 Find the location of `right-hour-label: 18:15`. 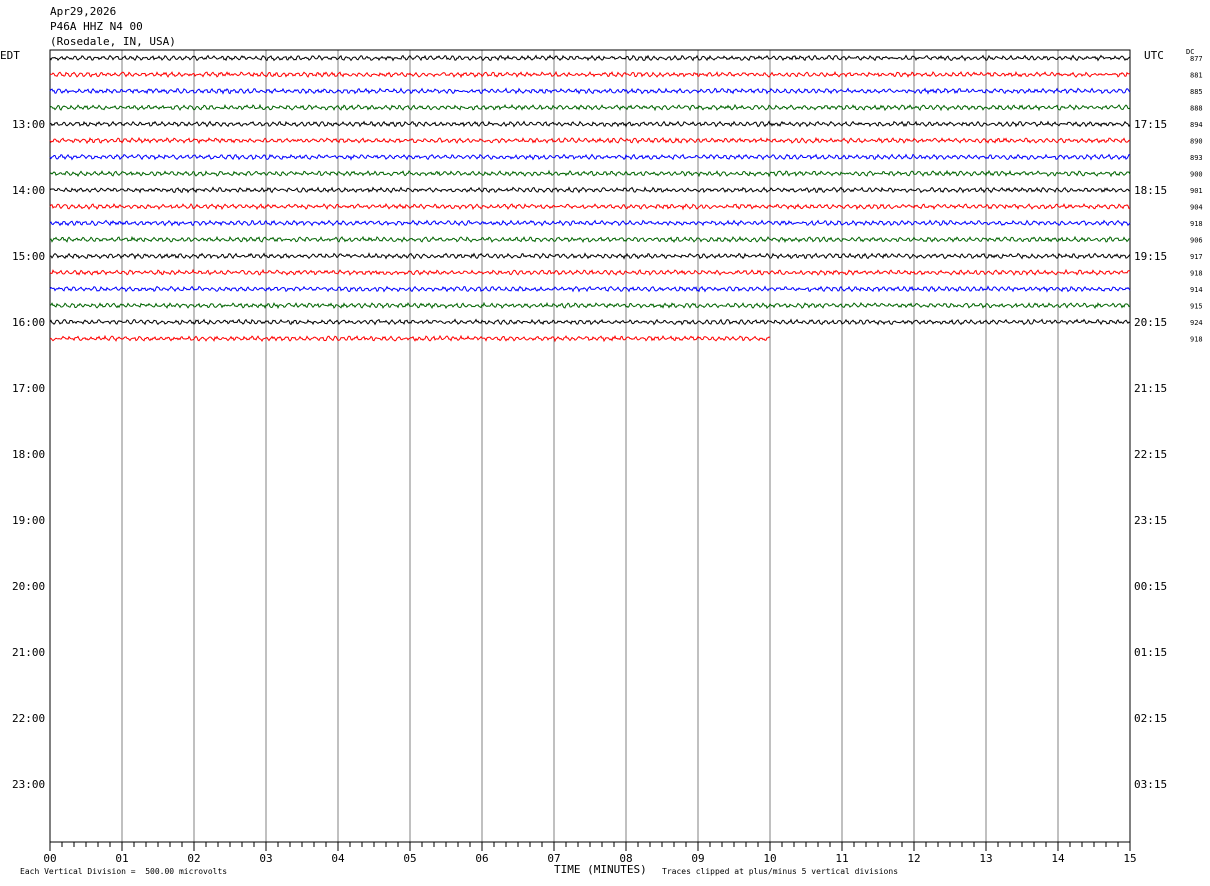

right-hour-label: 18:15 is located at coordinates (1150, 190).